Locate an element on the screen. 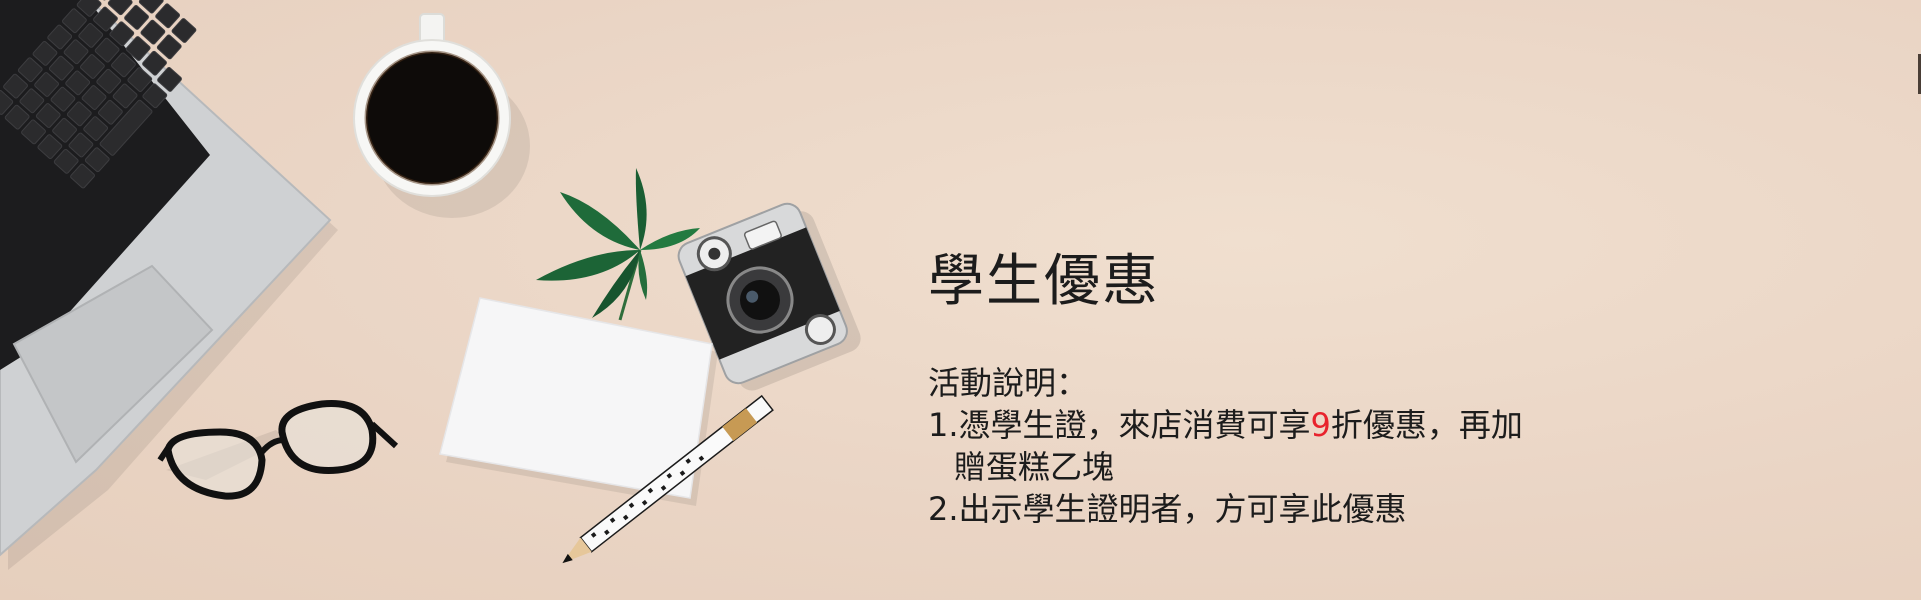 The image size is (1921, 600). coffee-cup-illustration is located at coordinates (441, 115).